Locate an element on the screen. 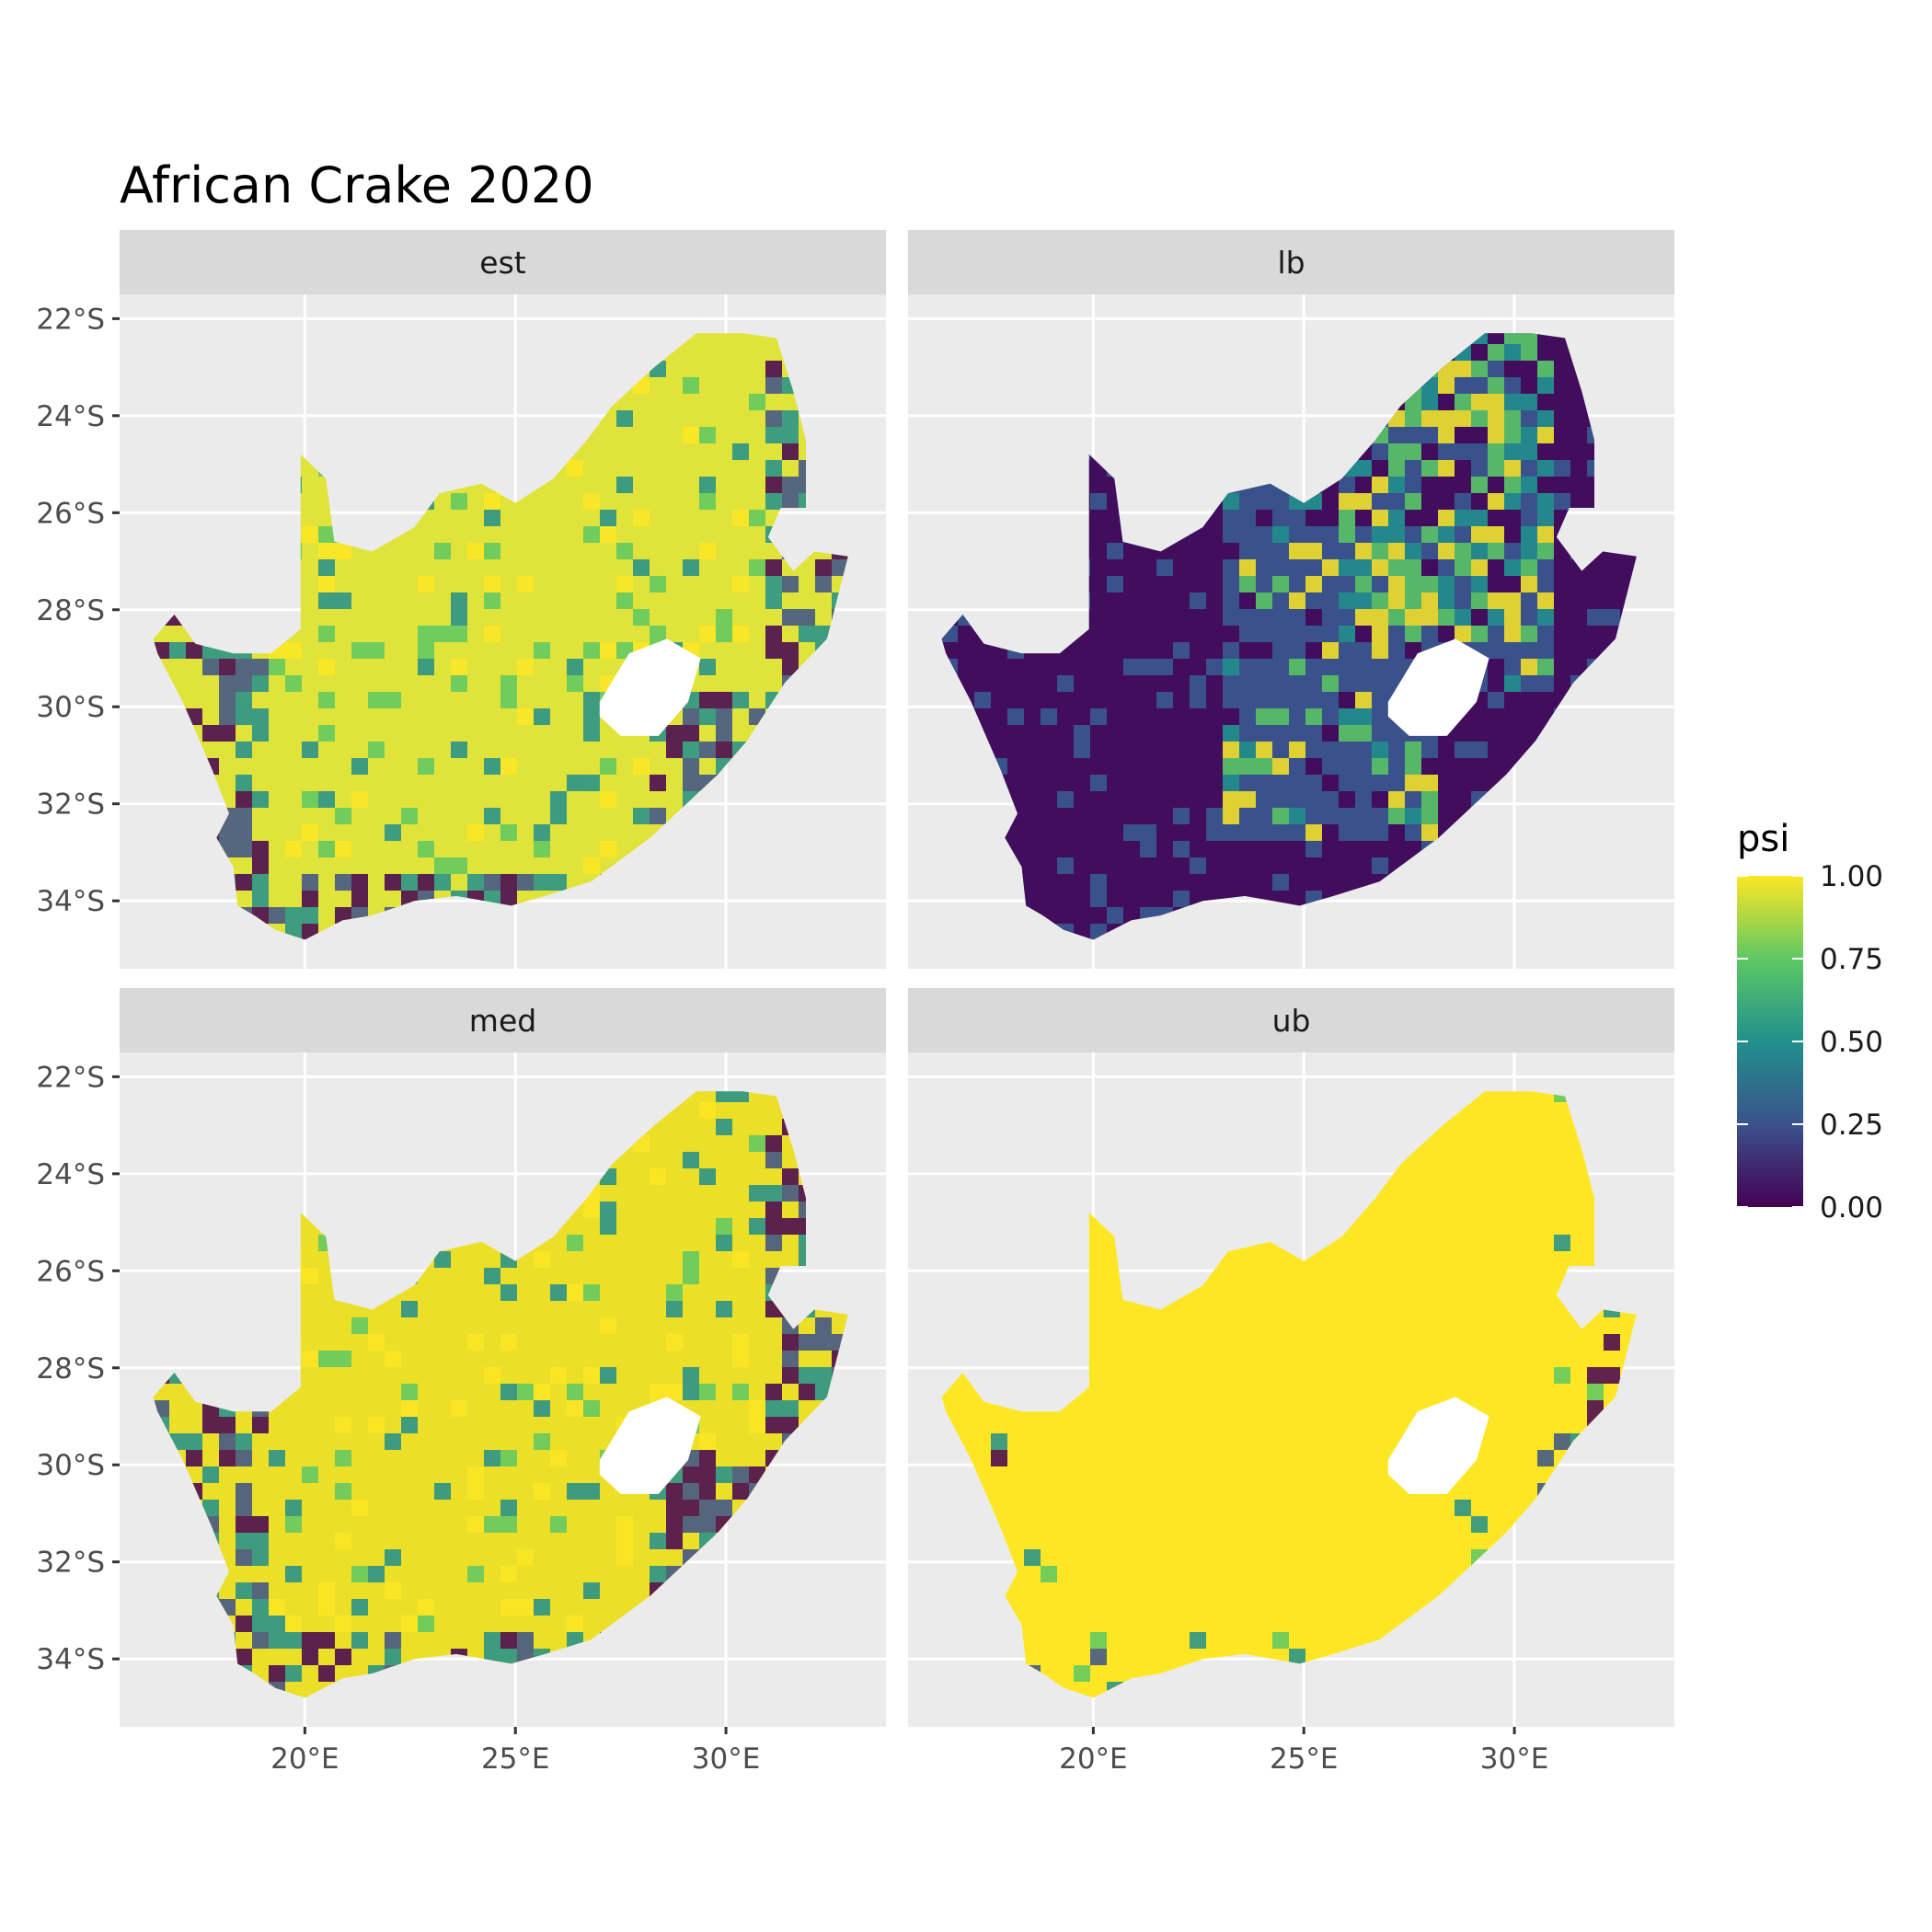 The height and width of the screenshot is (1932, 1932). strip-est is located at coordinates (503, 262).